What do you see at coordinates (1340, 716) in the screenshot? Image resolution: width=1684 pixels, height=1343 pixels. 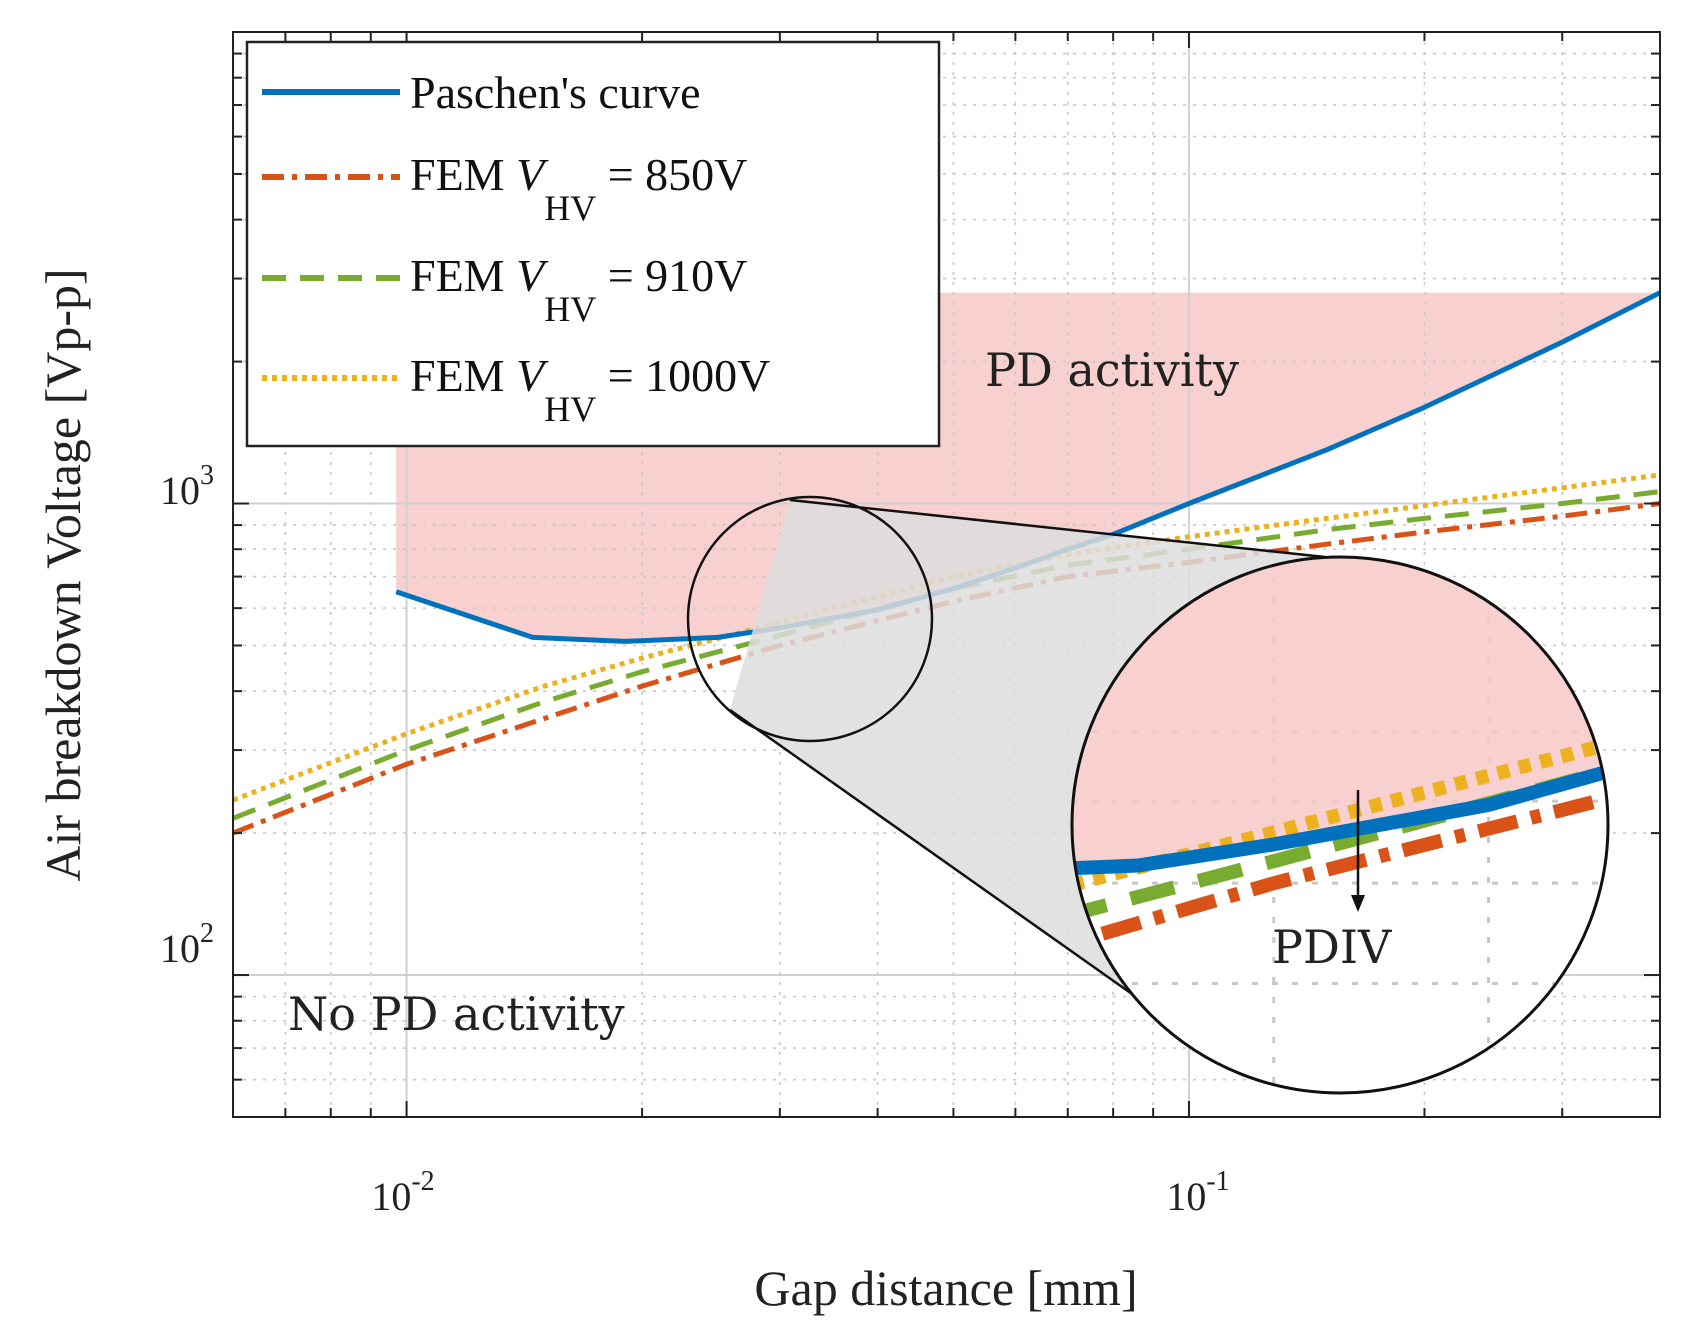 I see `zoom-pd-activity-region` at bounding box center [1340, 716].